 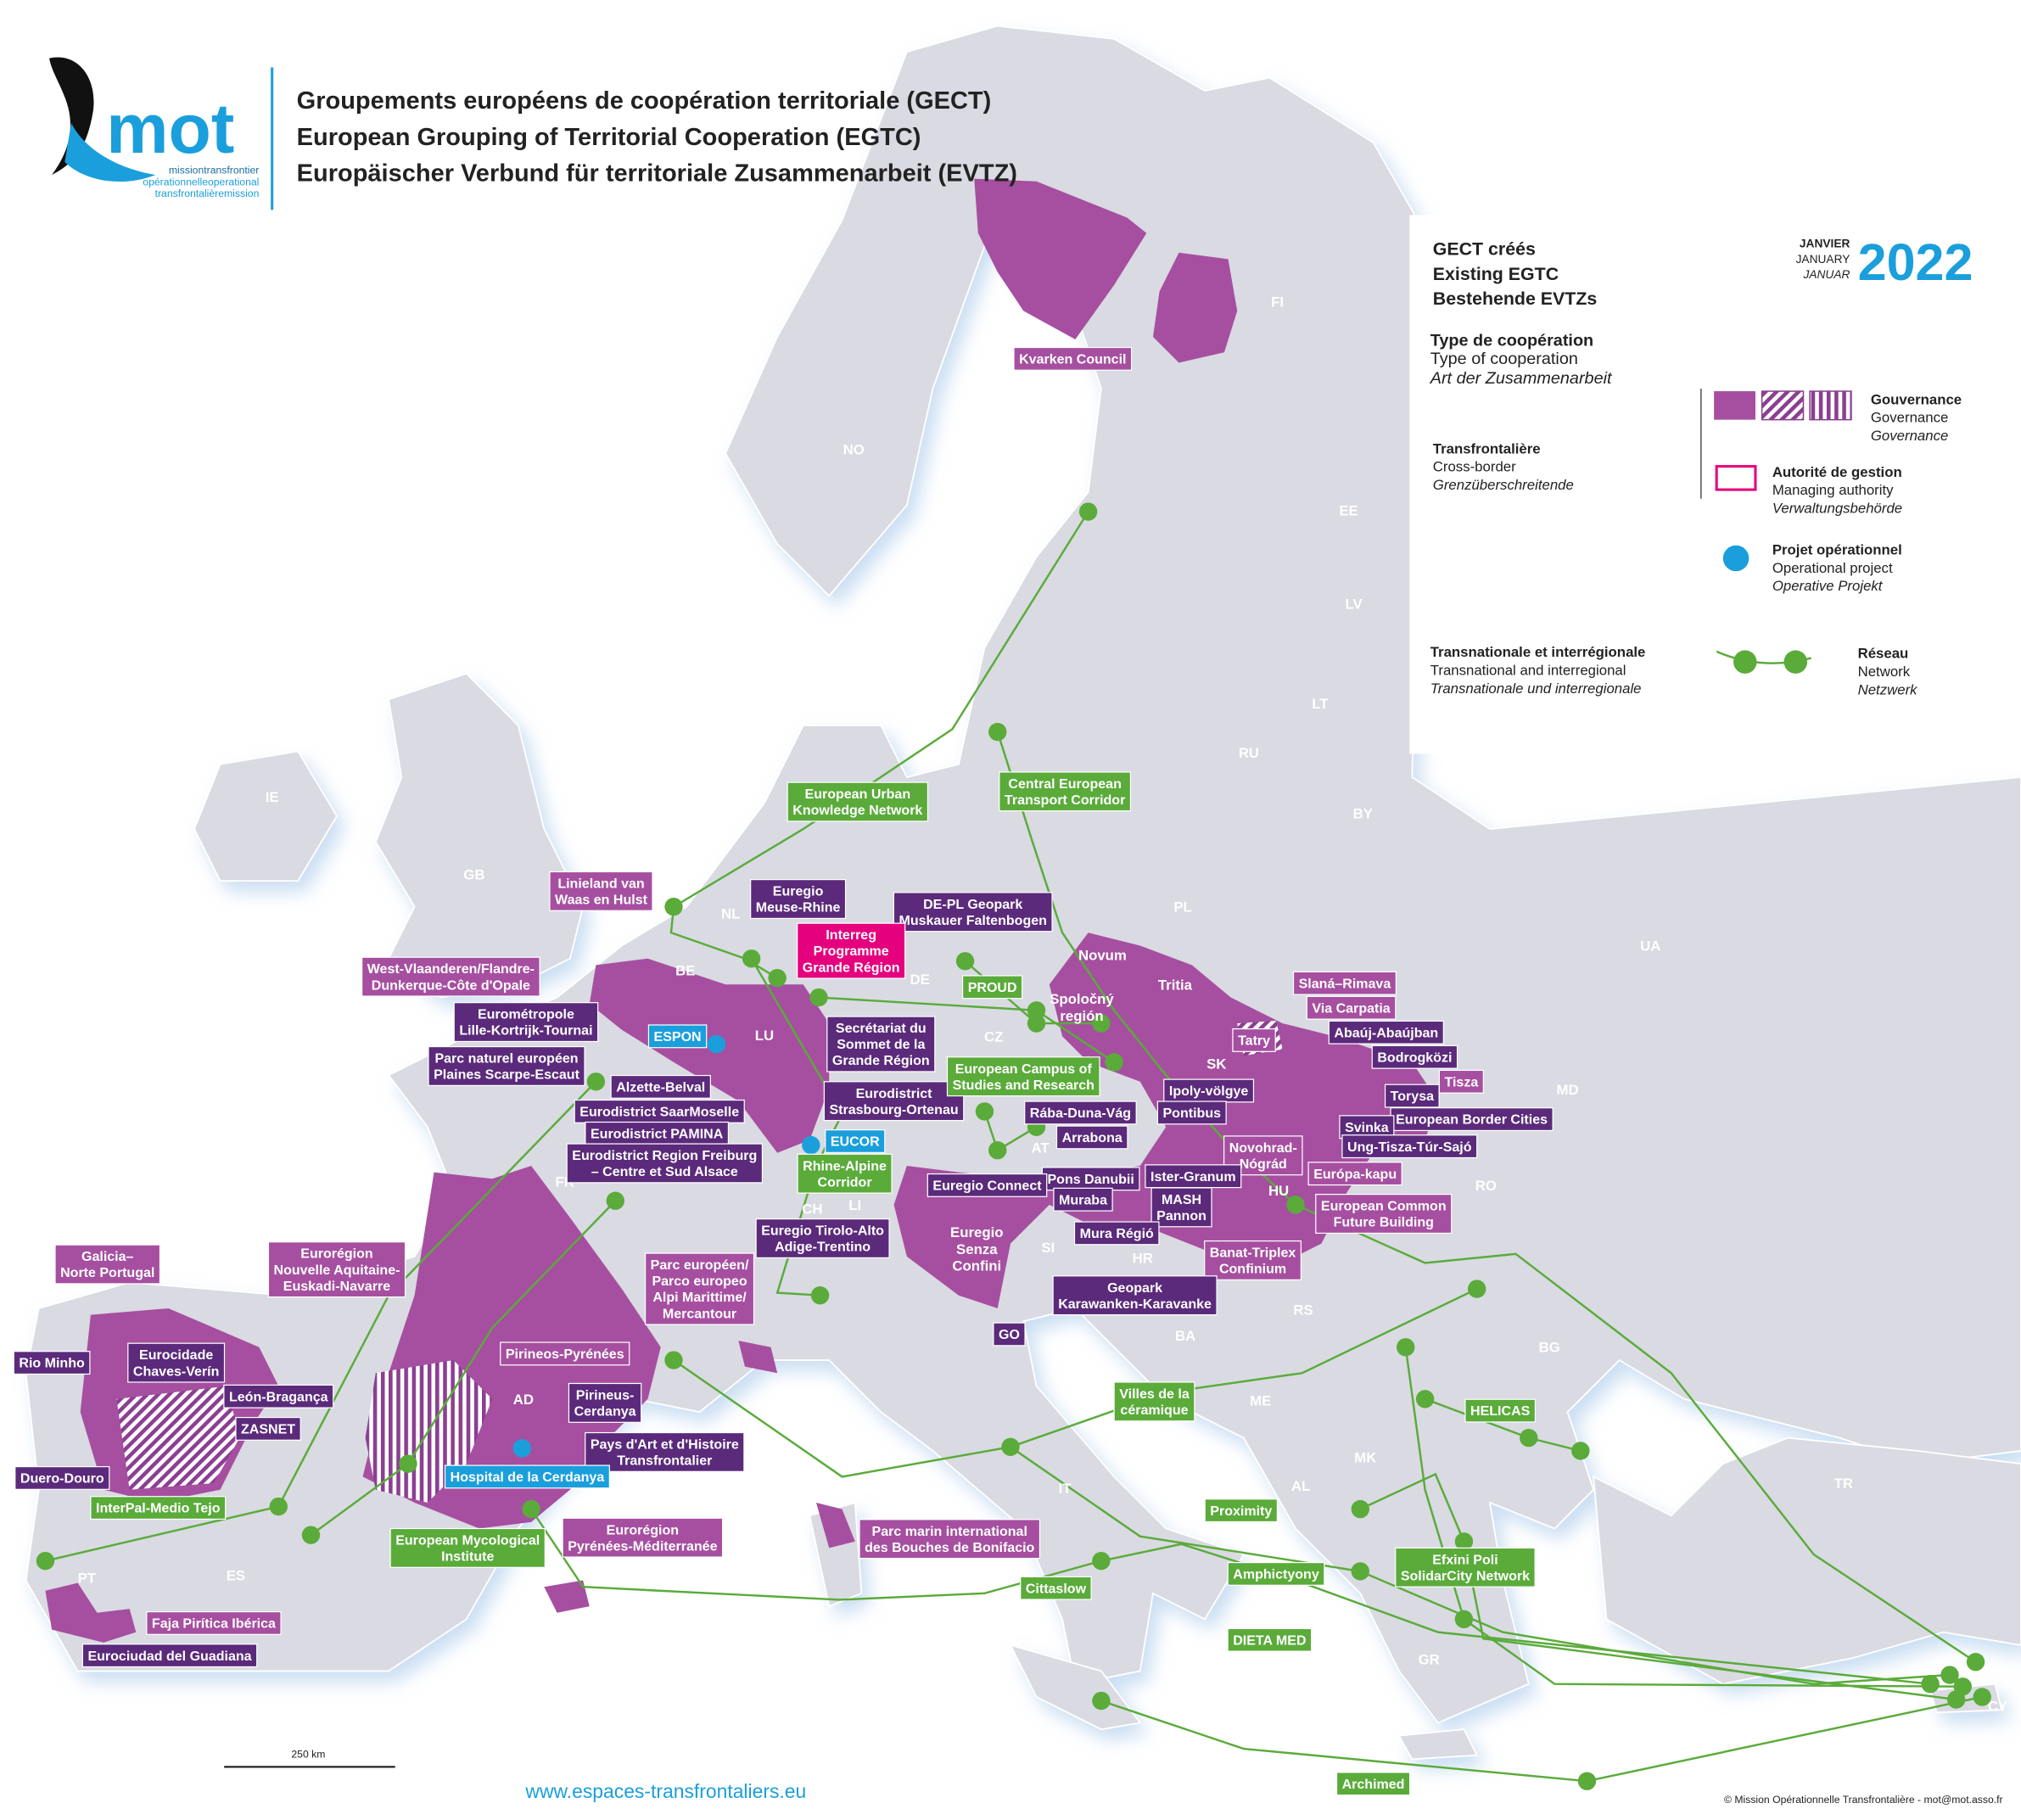 I want to click on grouping-label: GO, so click(x=1009, y=1335).